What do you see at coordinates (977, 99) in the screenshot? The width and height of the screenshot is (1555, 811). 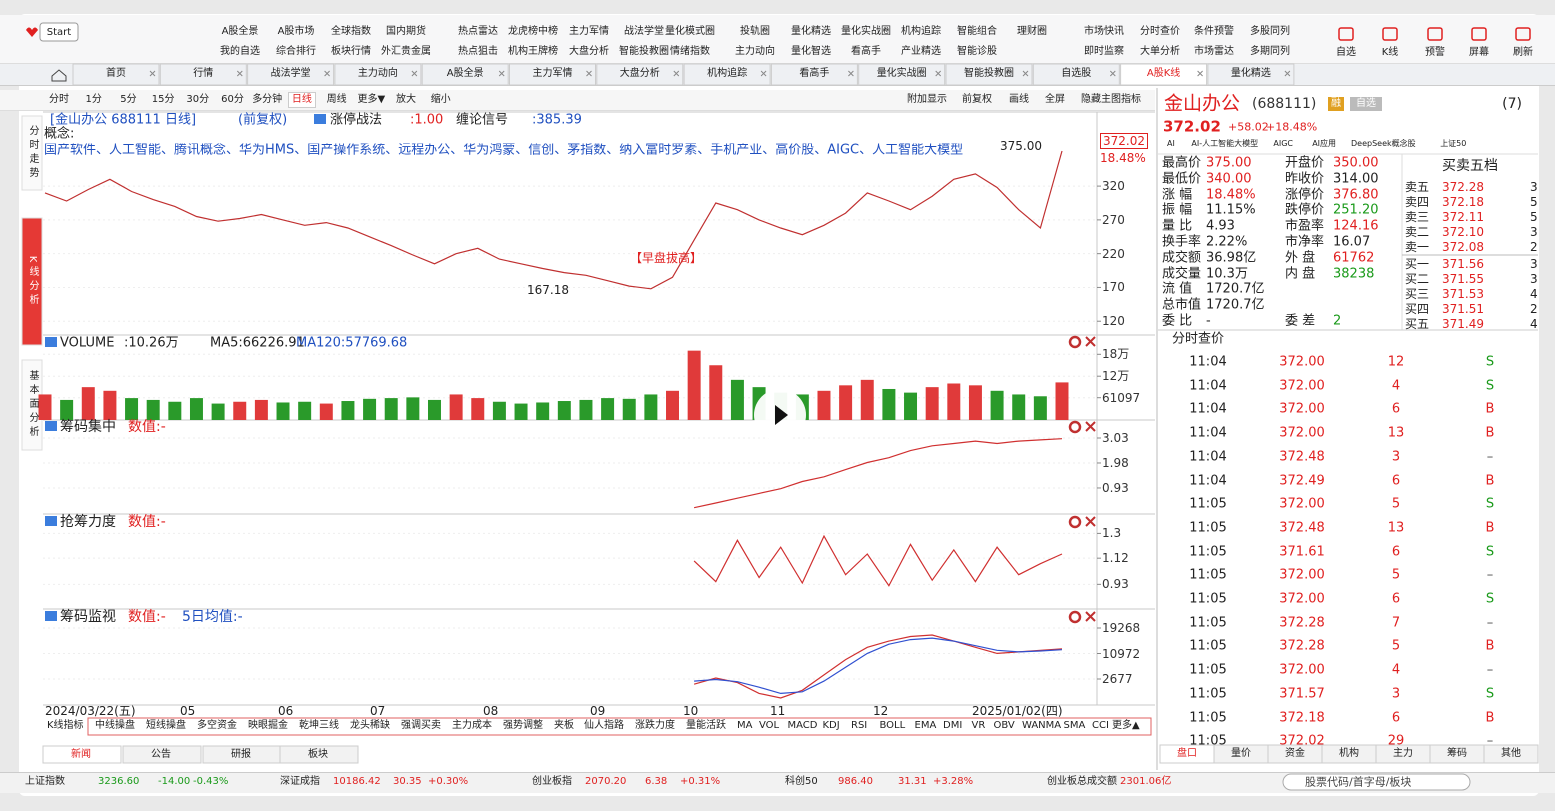 I see `chart-action: 前复权` at bounding box center [977, 99].